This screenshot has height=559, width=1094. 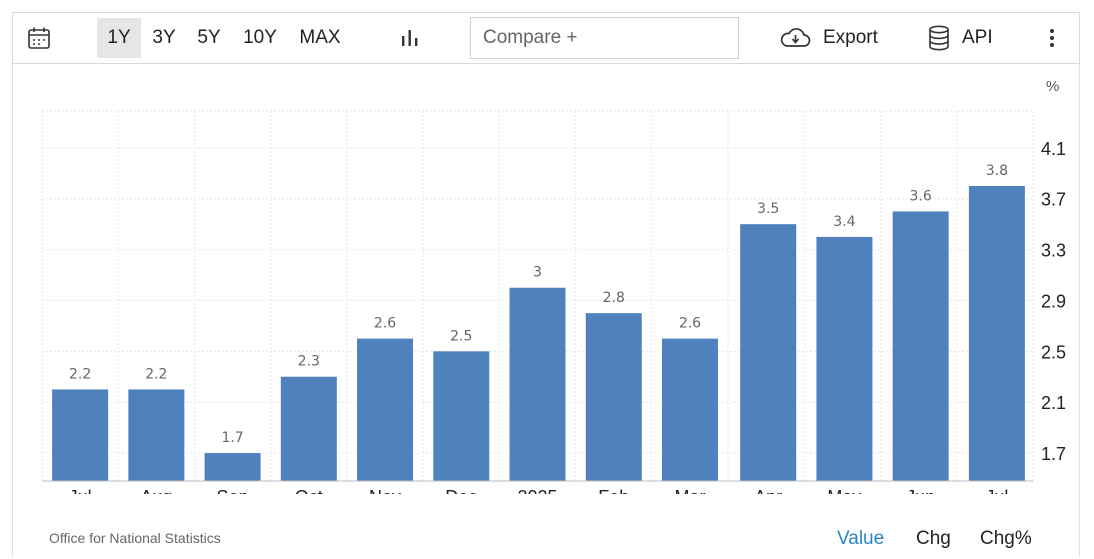 What do you see at coordinates (232, 438) in the screenshot?
I see `data-label: 1.7` at bounding box center [232, 438].